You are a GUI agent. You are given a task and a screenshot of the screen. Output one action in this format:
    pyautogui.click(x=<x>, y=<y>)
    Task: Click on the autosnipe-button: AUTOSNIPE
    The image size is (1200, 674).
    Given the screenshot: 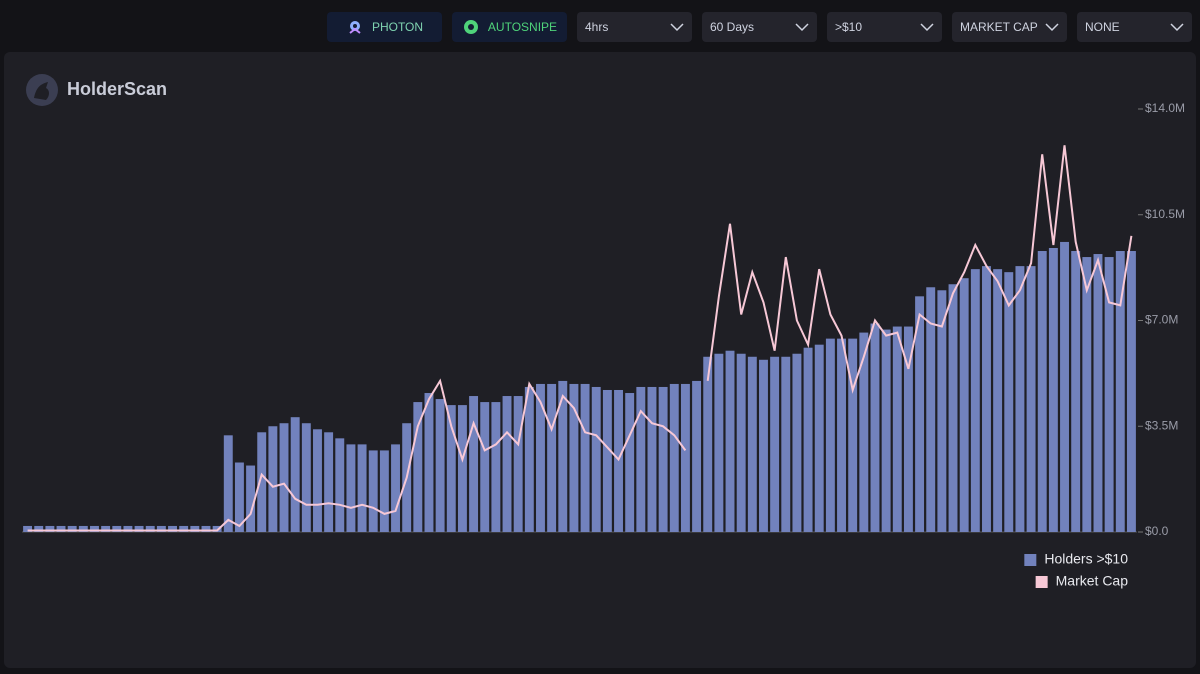 What is the action you would take?
    pyautogui.click(x=509, y=27)
    